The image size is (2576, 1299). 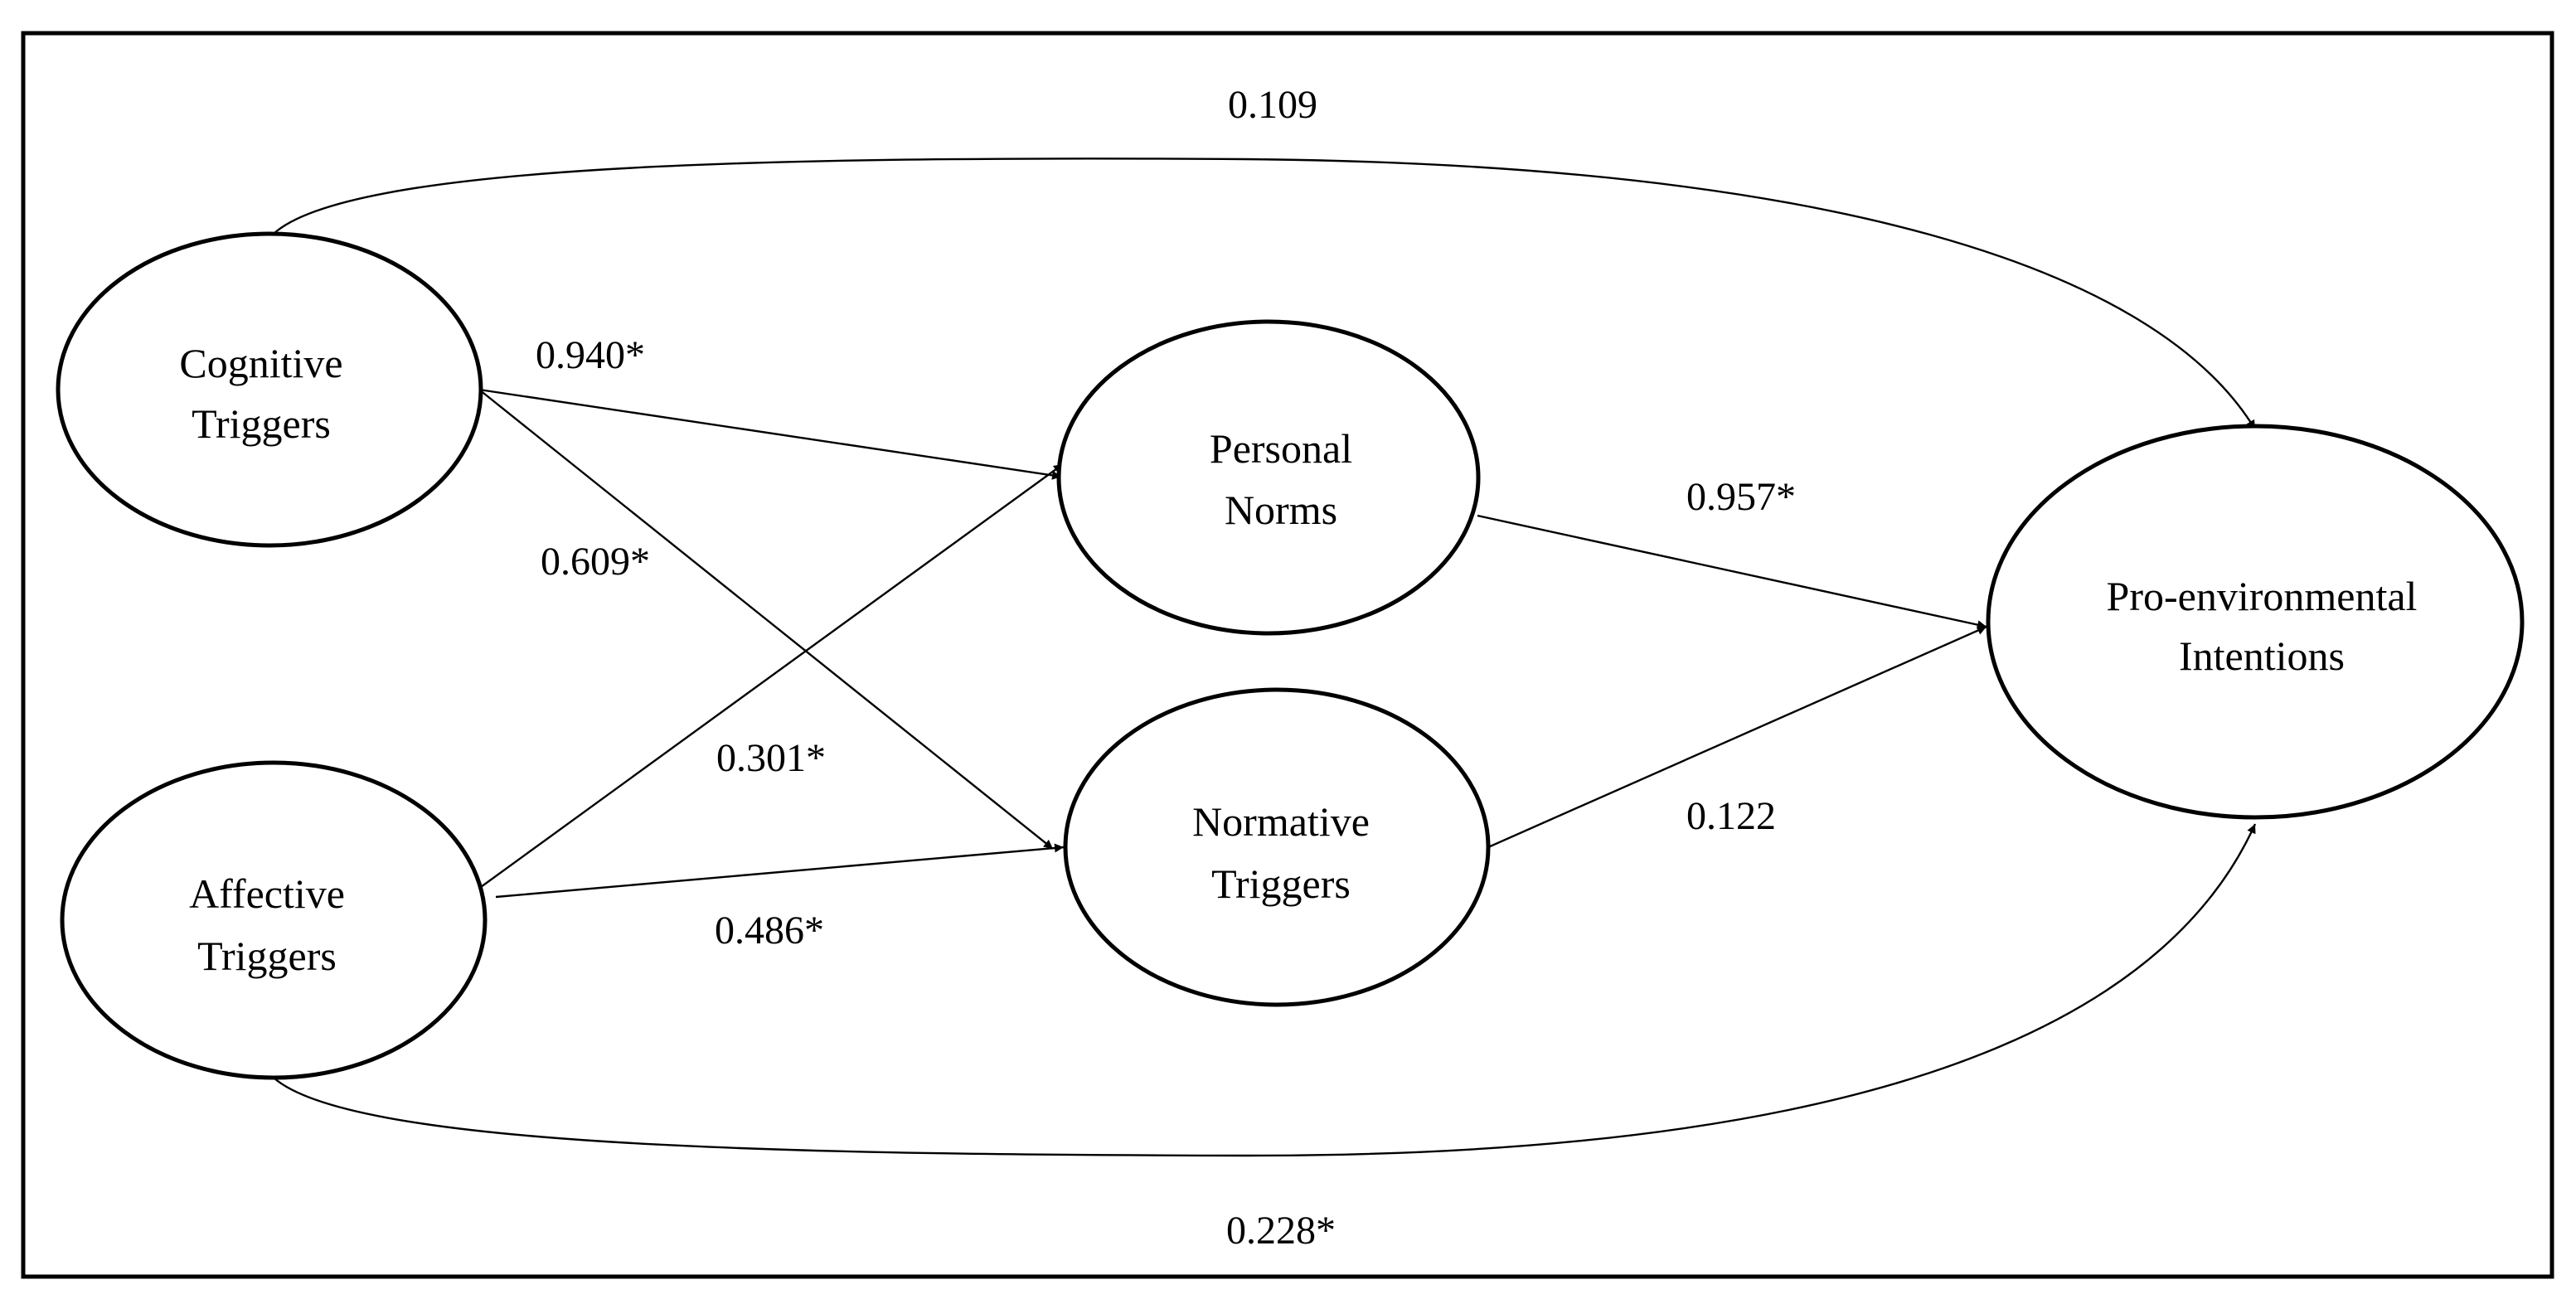 I want to click on edge-cognitive-to-normative-triggers, so click(x=766, y=620).